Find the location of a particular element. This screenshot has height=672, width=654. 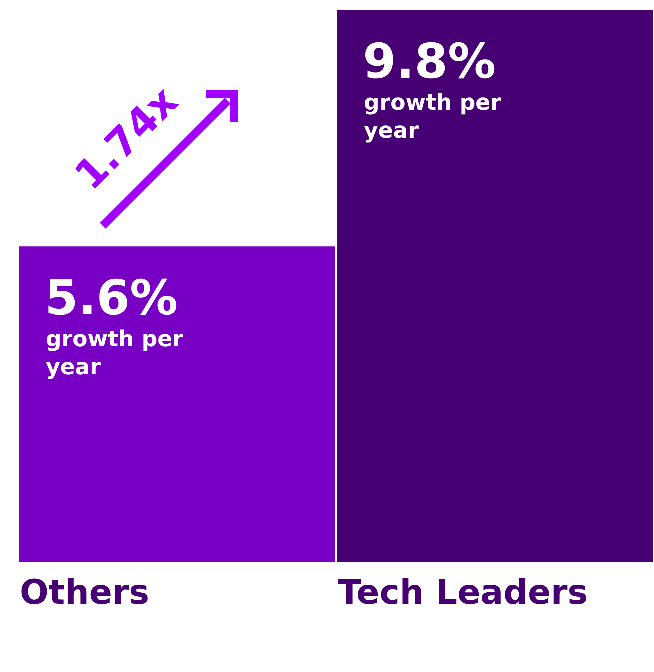

x-tick-label: Others is located at coordinates (85, 593).